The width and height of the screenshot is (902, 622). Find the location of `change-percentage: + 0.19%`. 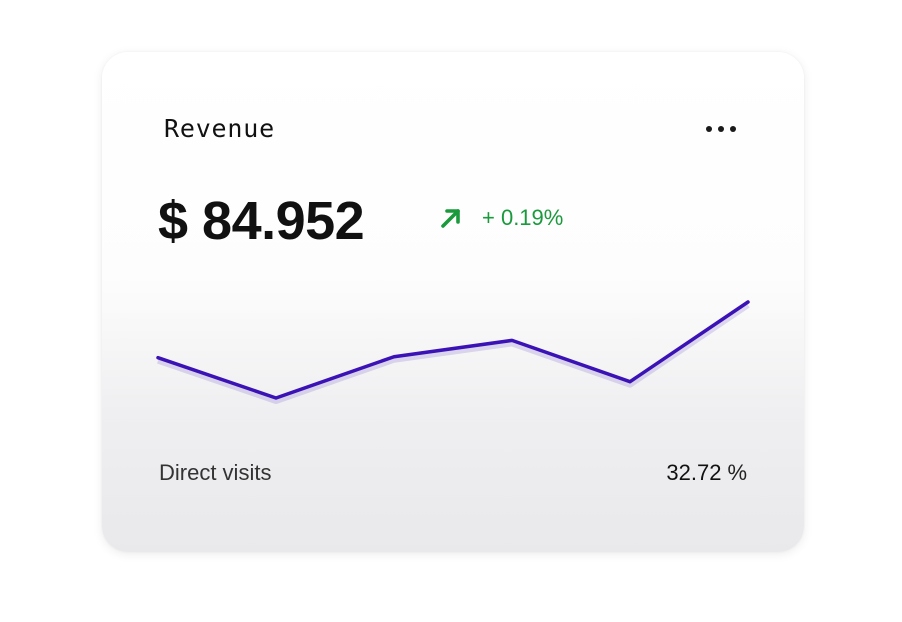

change-percentage: + 0.19% is located at coordinates (523, 217).